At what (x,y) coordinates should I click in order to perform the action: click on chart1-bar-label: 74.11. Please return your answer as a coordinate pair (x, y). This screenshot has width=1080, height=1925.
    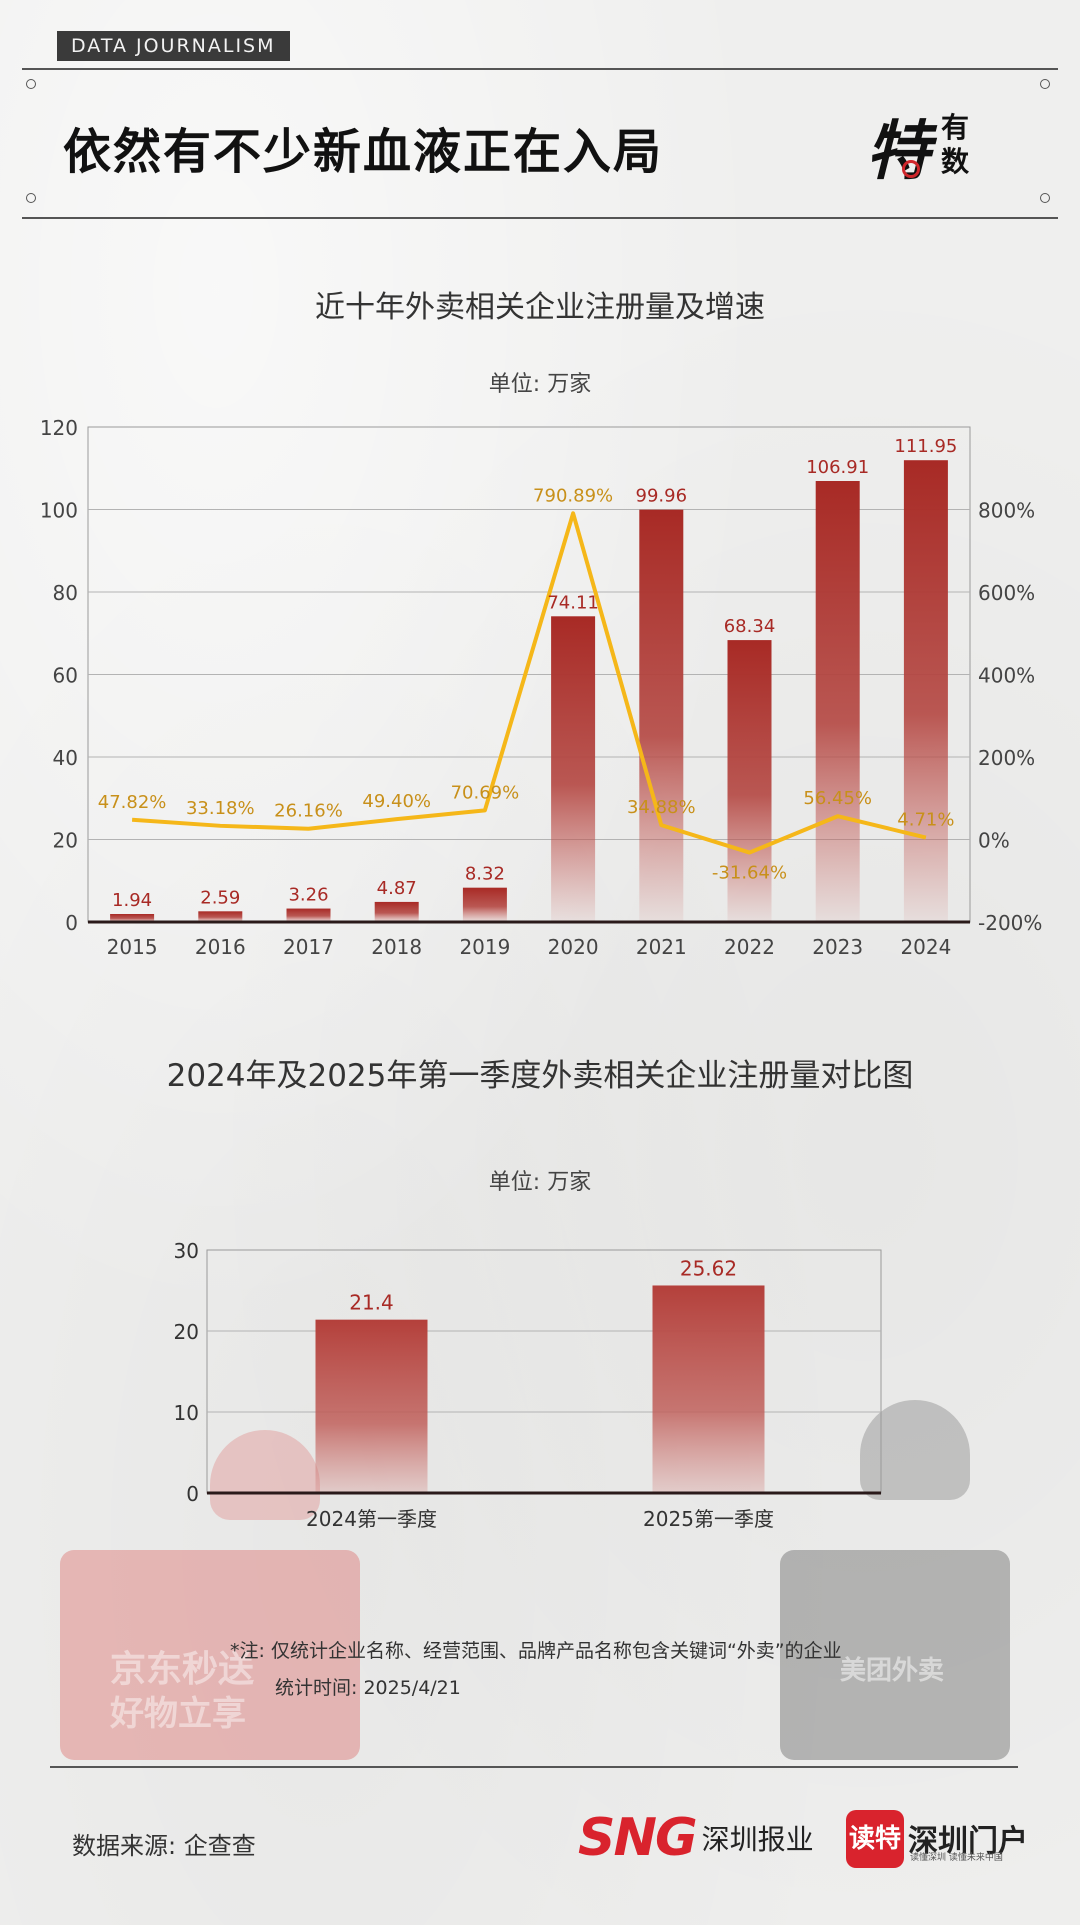
    Looking at the image, I should click on (573, 602).